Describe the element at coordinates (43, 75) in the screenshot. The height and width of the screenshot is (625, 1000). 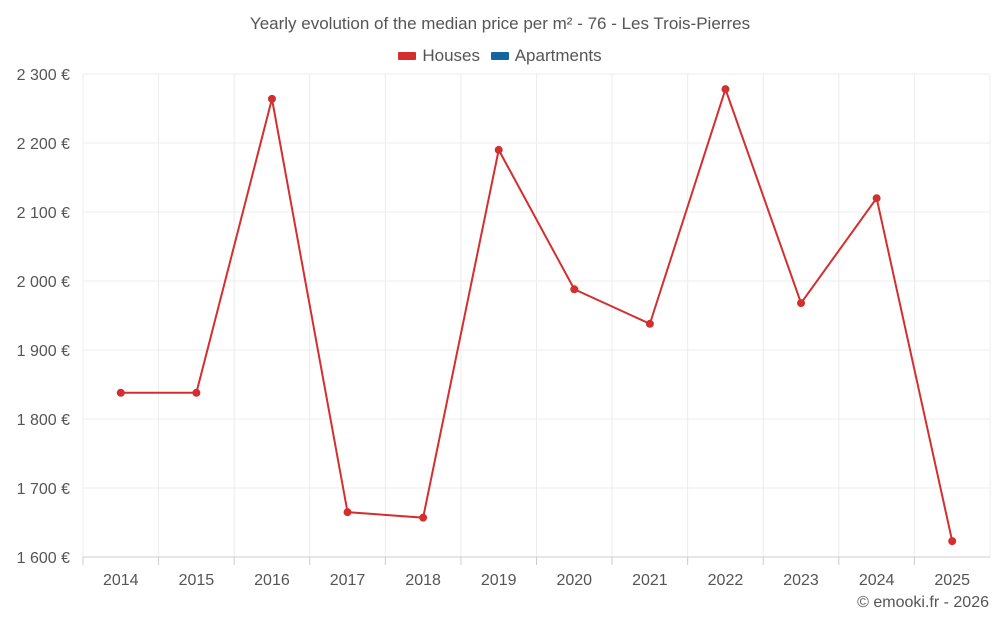
I see `y-tick-label: 2 300 €` at that location.